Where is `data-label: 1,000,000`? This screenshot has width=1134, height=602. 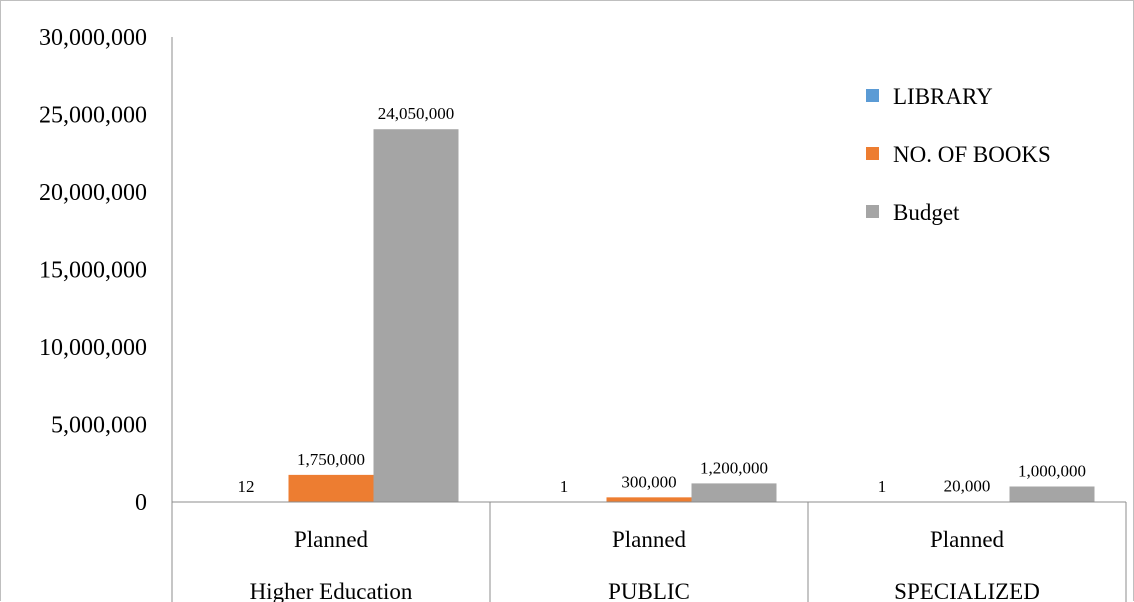 data-label: 1,000,000 is located at coordinates (1052, 471).